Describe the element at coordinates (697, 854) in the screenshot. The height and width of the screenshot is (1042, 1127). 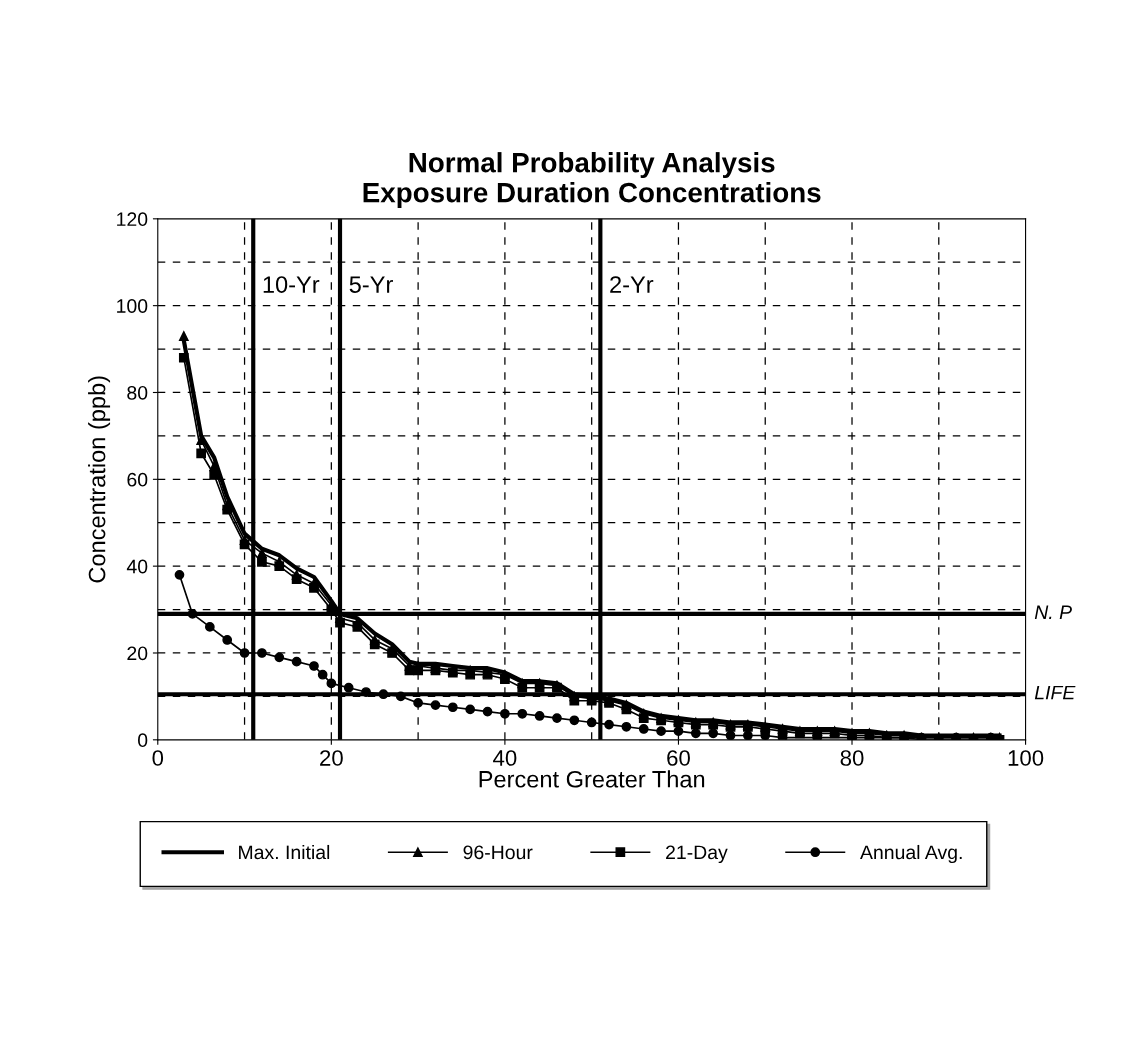
I see `legend-label: 21-Day` at that location.